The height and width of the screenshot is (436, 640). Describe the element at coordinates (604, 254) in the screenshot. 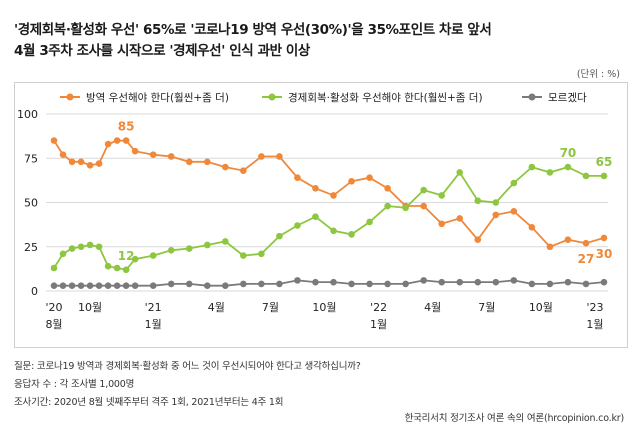

I see `data-label-quarantine-5: 30` at that location.